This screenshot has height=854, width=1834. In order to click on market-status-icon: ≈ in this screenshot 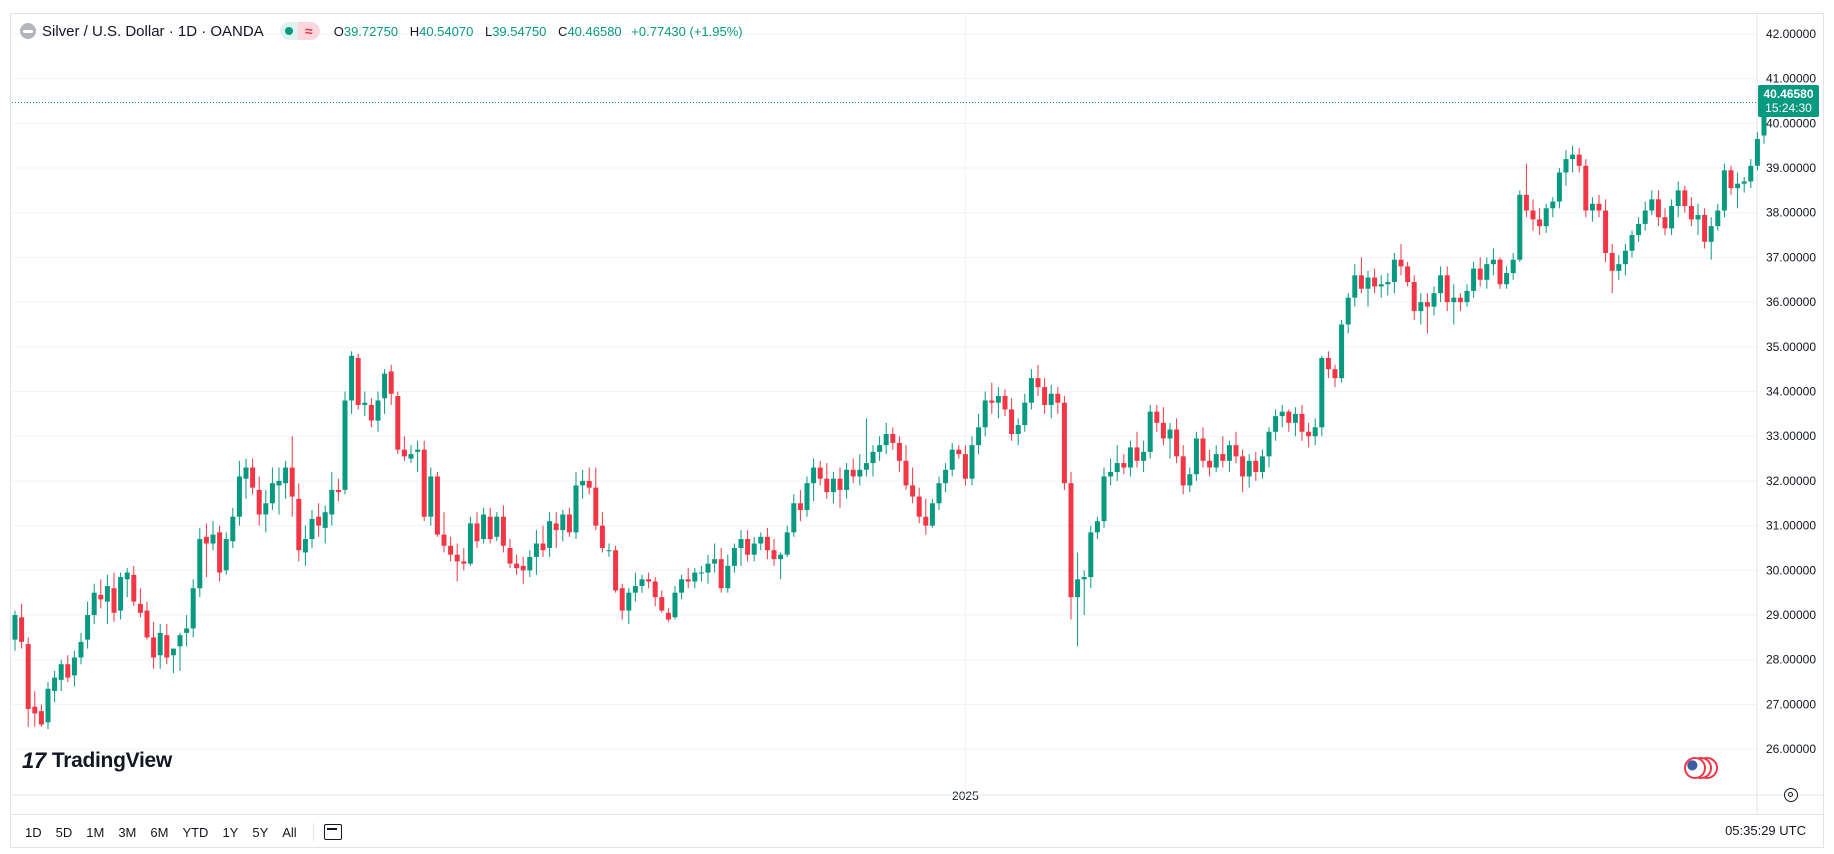, I will do `click(299, 31)`.